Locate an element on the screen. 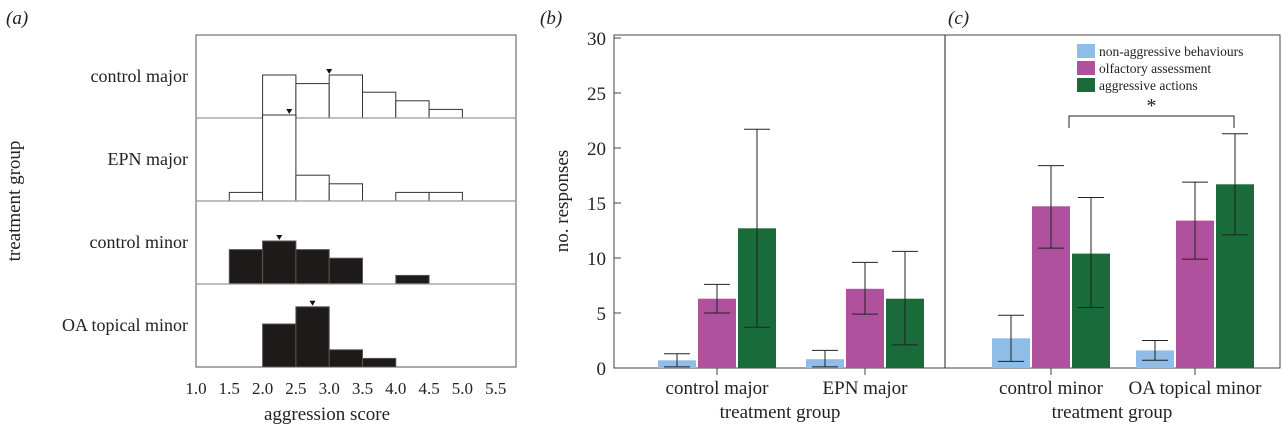 The width and height of the screenshot is (1282, 430). panel-label-a: (a) is located at coordinates (17, 18).